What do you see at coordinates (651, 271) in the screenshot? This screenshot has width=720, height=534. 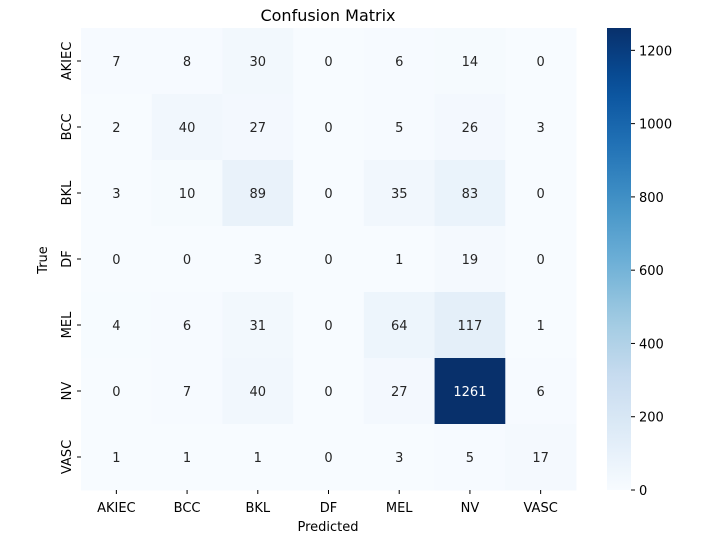 I see `colorbar-tick-label: 600` at bounding box center [651, 271].